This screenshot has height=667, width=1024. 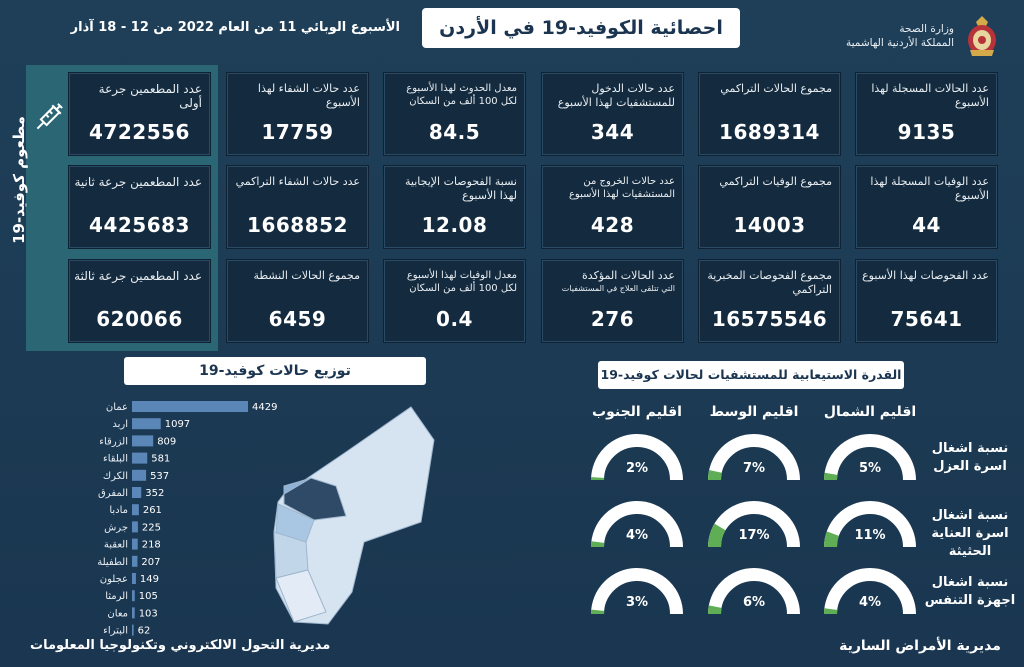 I want to click on capacity-row-label: نسبة اشغال اسرة العزل, so click(x=970, y=457).